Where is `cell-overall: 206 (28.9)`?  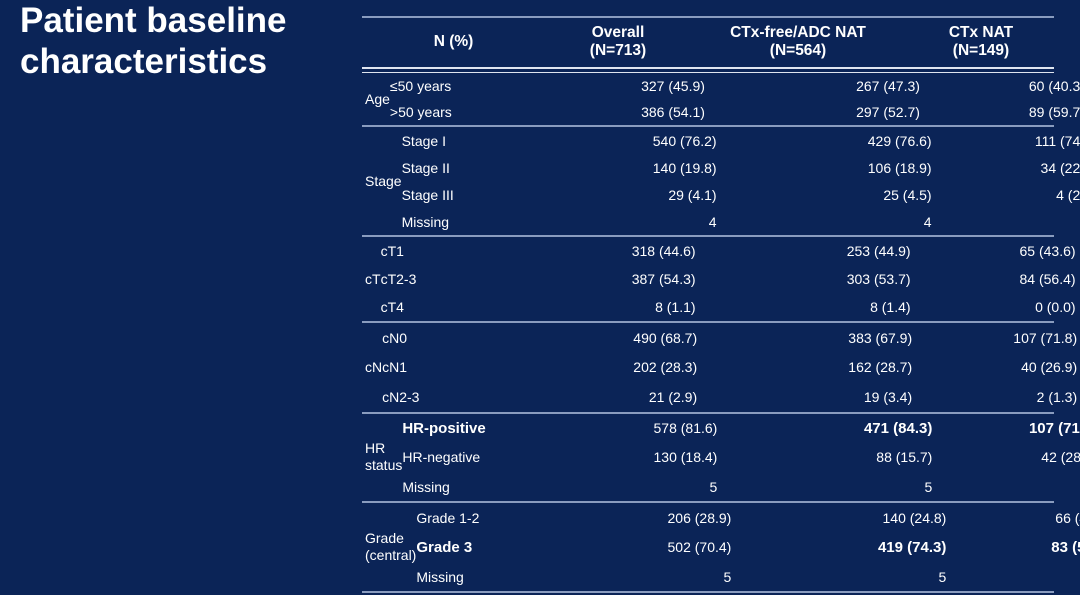 cell-overall: 206 (28.9) is located at coordinates (699, 518).